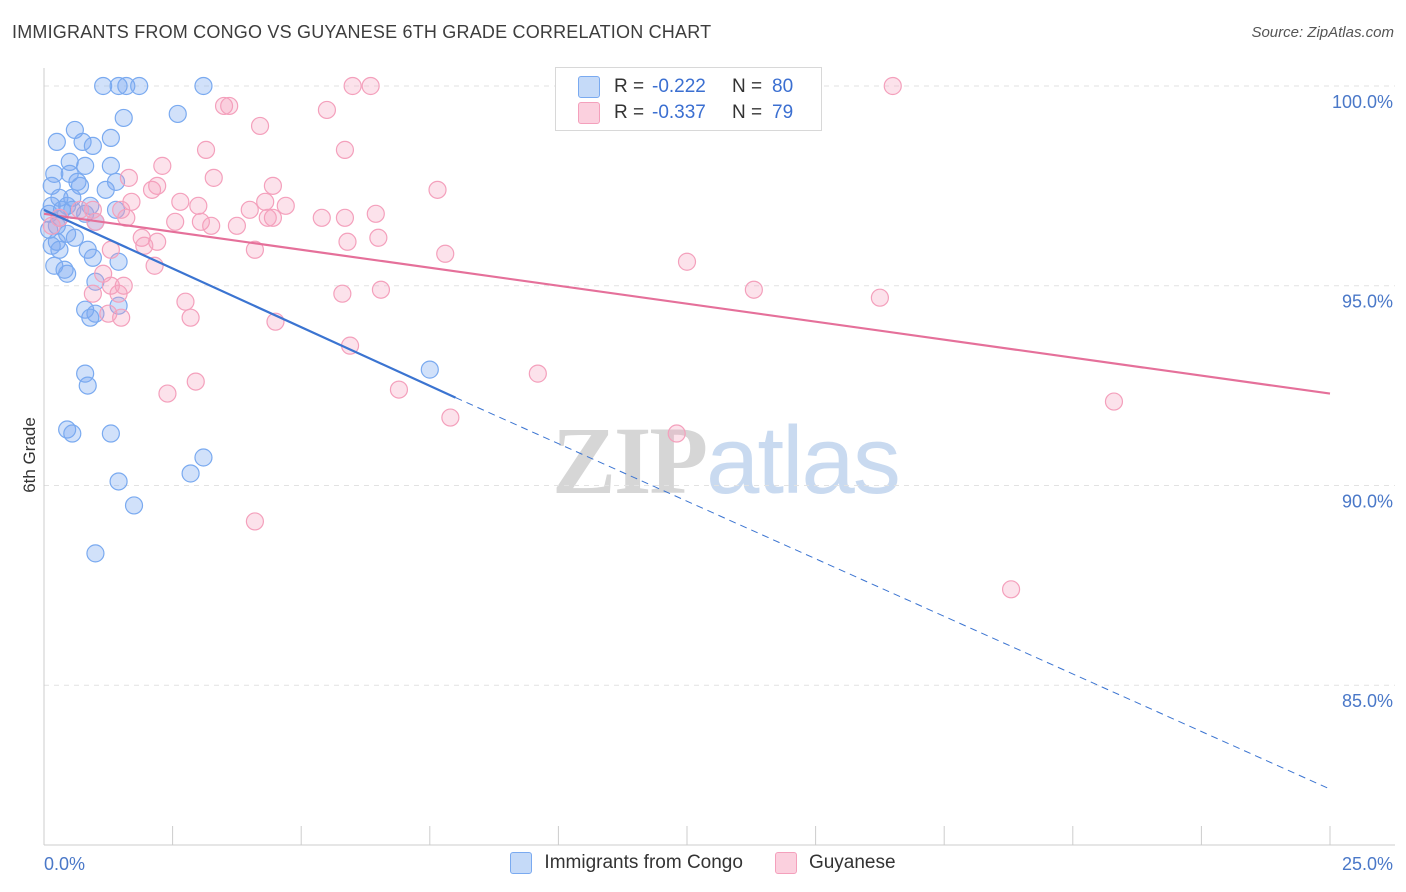 This screenshot has height=892, width=1406. Describe the element at coordinates (1367, 501) in the screenshot. I see `y-tick-label: 90.0%` at that location.